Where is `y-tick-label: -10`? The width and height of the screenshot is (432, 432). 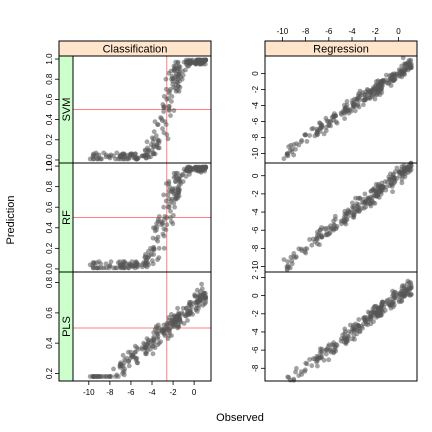
y-tick-label: -10 is located at coordinates (255, 266).